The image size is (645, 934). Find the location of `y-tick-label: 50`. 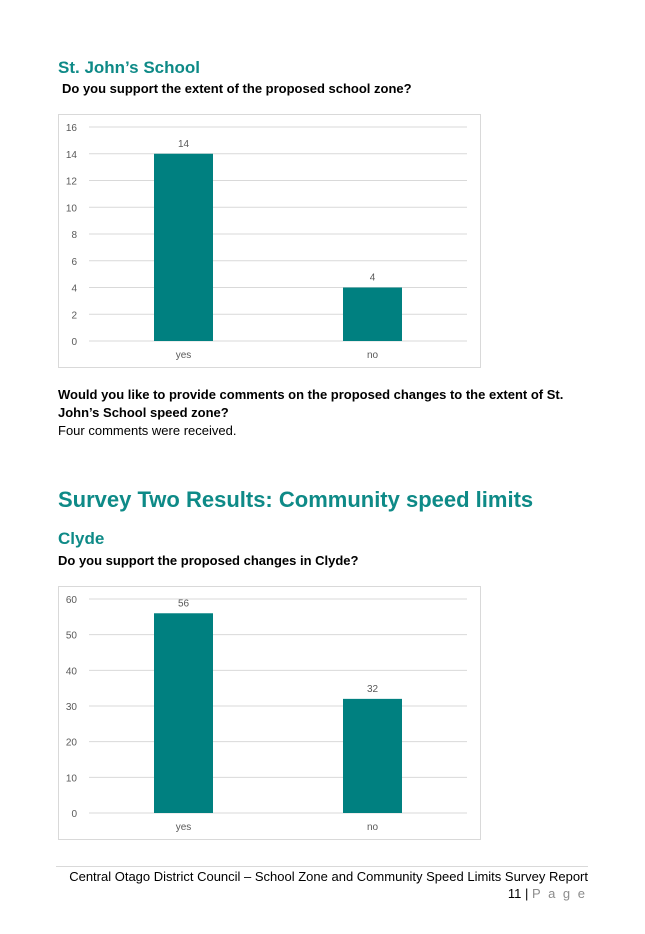

y-tick-label: 50 is located at coordinates (72, 636).